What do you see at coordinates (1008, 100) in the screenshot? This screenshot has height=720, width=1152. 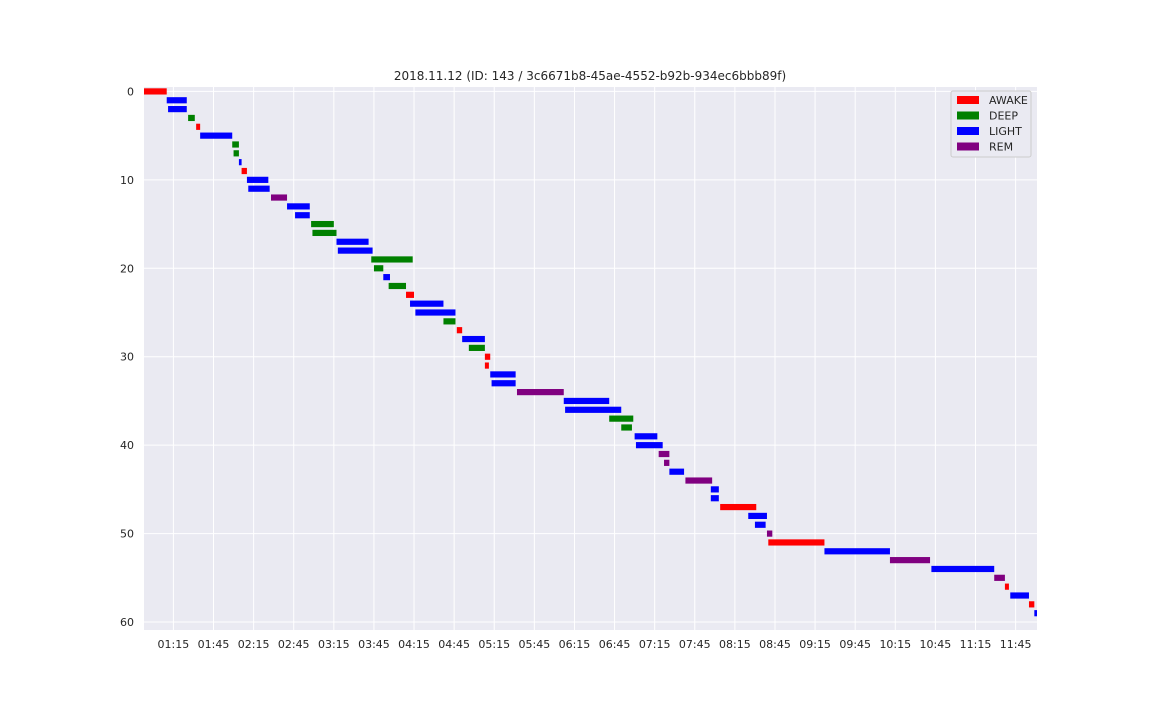 I see `legend-label-awake: AWAKE` at bounding box center [1008, 100].